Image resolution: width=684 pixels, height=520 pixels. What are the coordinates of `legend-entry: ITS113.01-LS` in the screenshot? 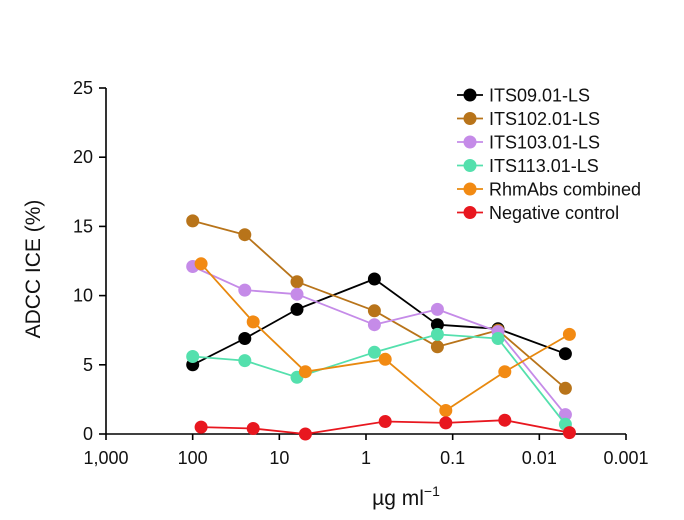 It's located at (528, 166).